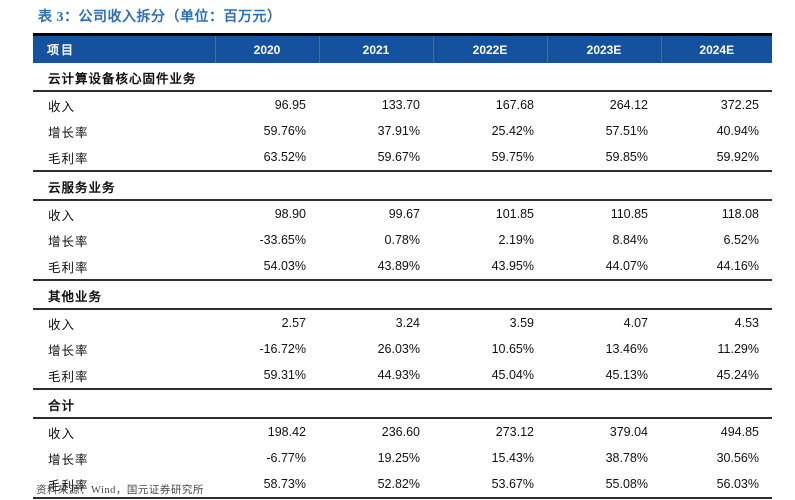 This screenshot has width=795, height=500. I want to click on value-cell: 379.04, so click(628, 432).